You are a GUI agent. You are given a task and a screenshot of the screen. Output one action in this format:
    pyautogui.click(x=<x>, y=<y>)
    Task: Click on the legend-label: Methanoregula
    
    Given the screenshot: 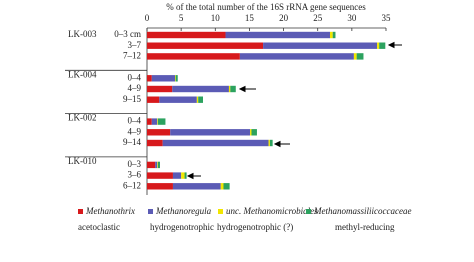 What is the action you would take?
    pyautogui.click(x=183, y=211)
    